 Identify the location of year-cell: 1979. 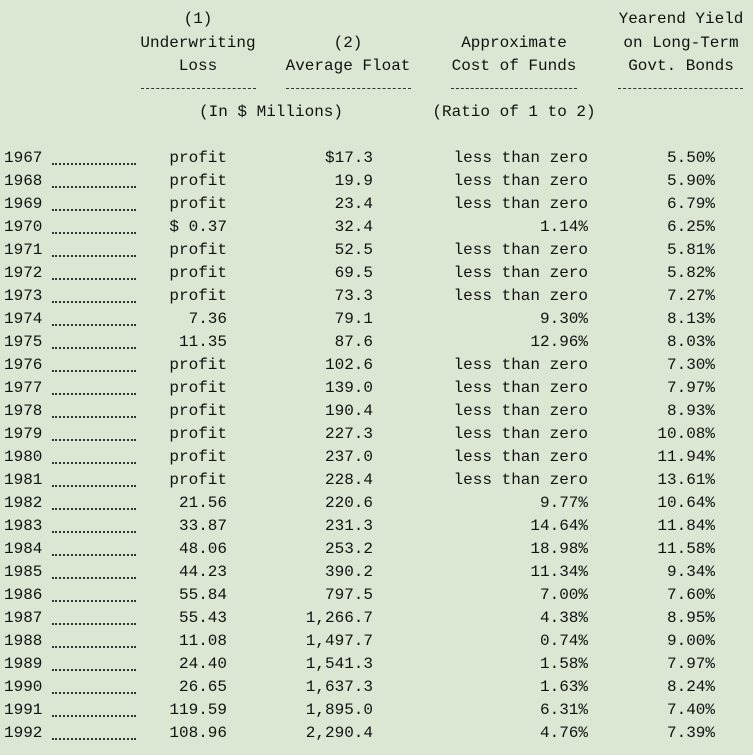
(23, 434).